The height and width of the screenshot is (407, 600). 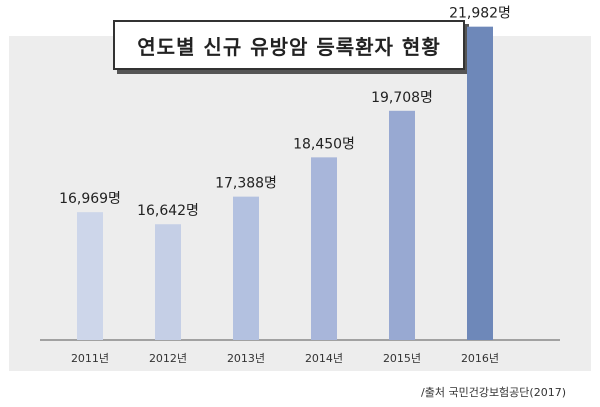 I want to click on x-tick-label: 2016년, so click(x=480, y=358).